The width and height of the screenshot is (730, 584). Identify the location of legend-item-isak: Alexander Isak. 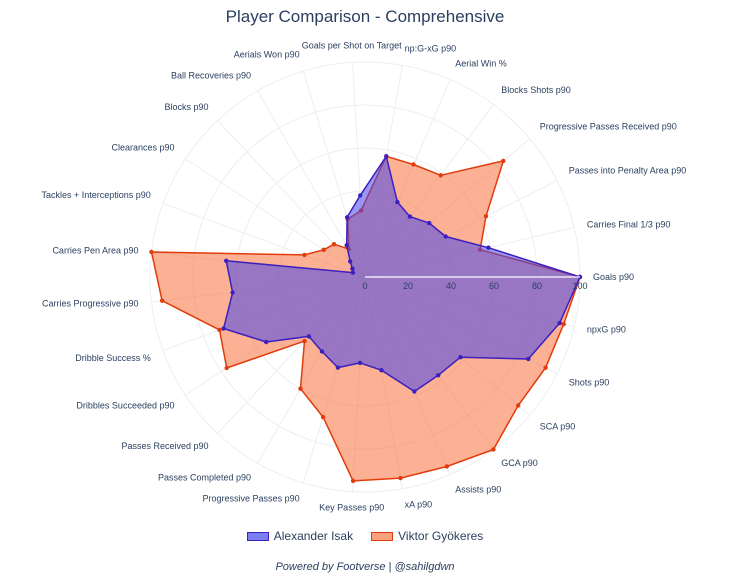
(300, 536).